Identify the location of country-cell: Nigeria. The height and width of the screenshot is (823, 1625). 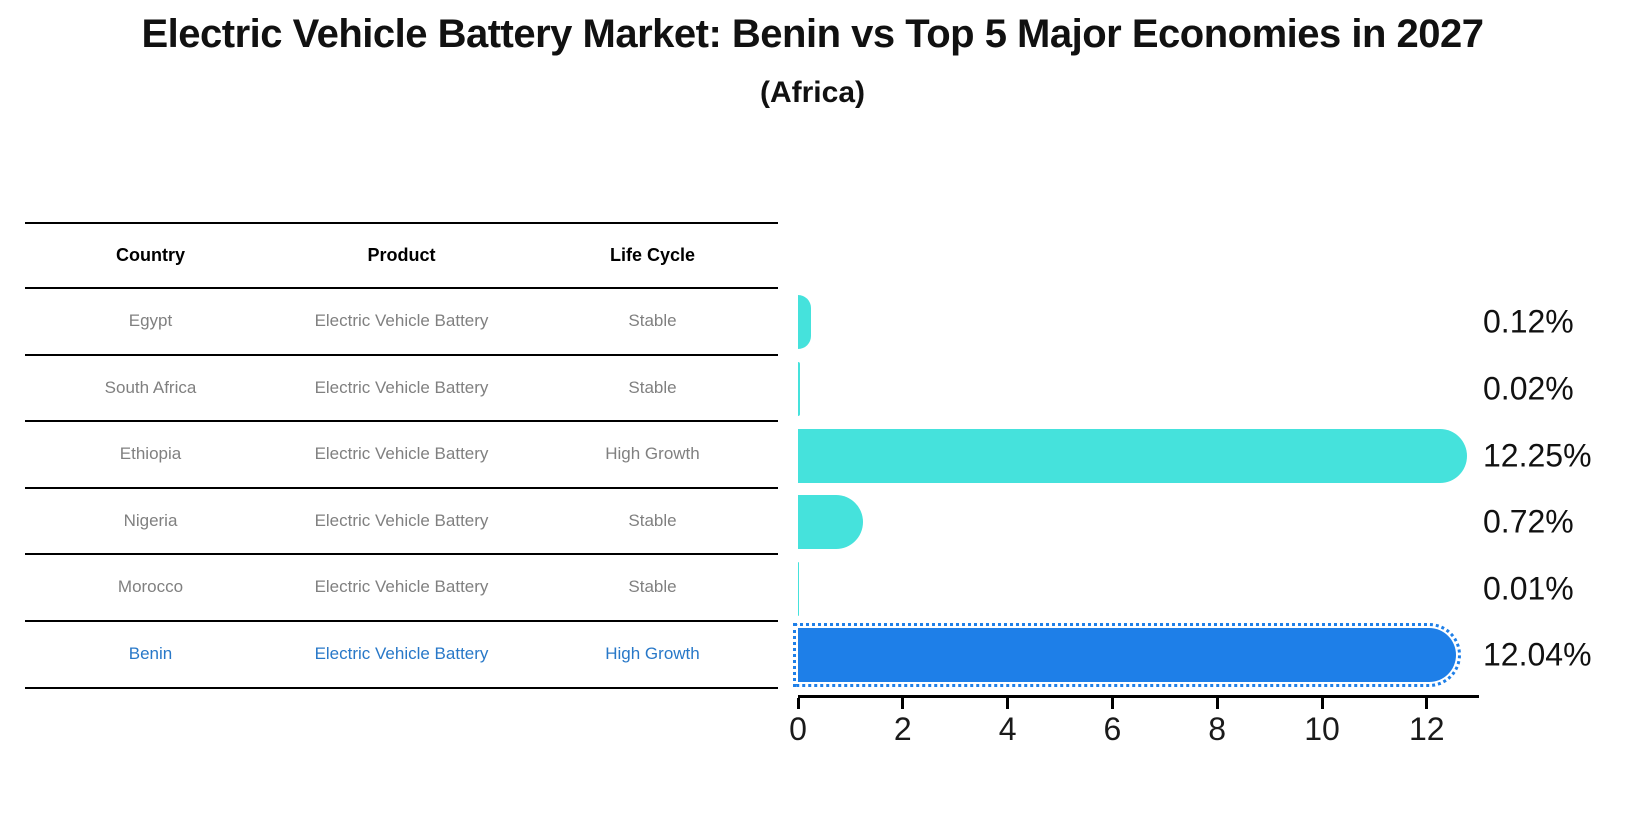
(150, 520).